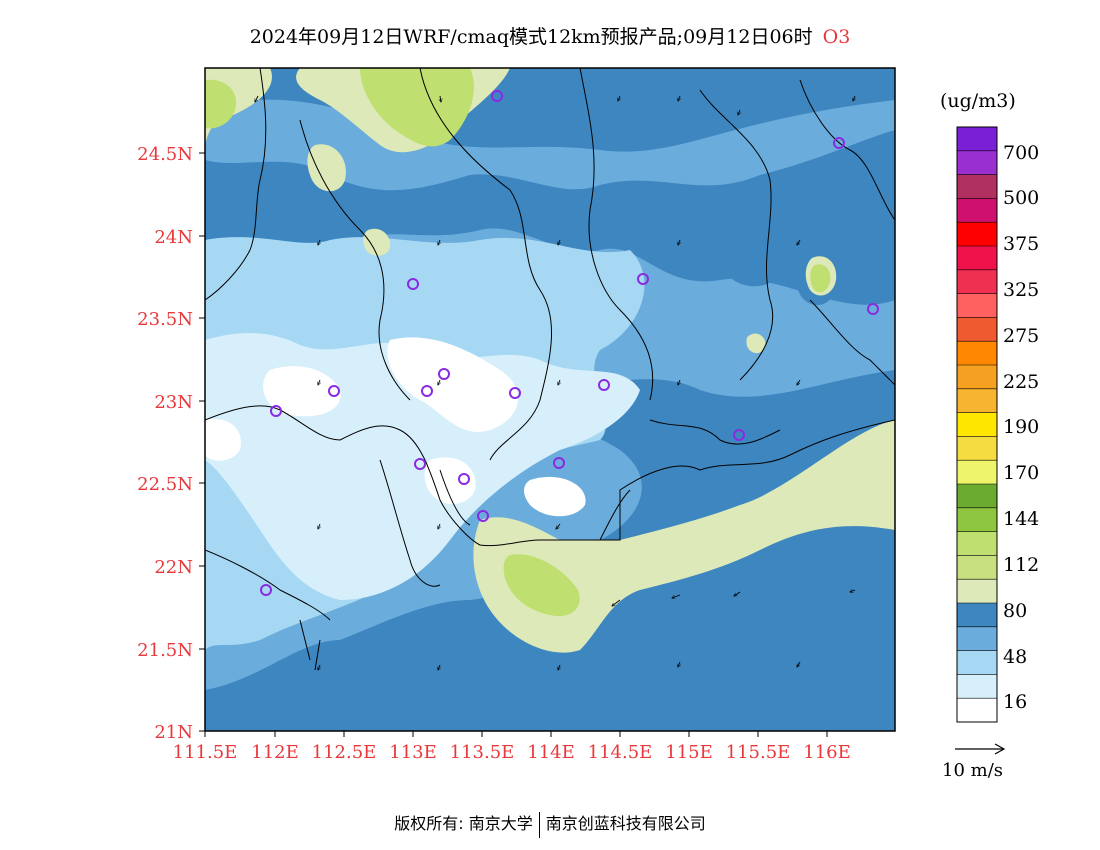 This screenshot has width=1100, height=850. Describe the element at coordinates (165, 319) in the screenshot. I see `lat-tick: 23.5N` at that location.